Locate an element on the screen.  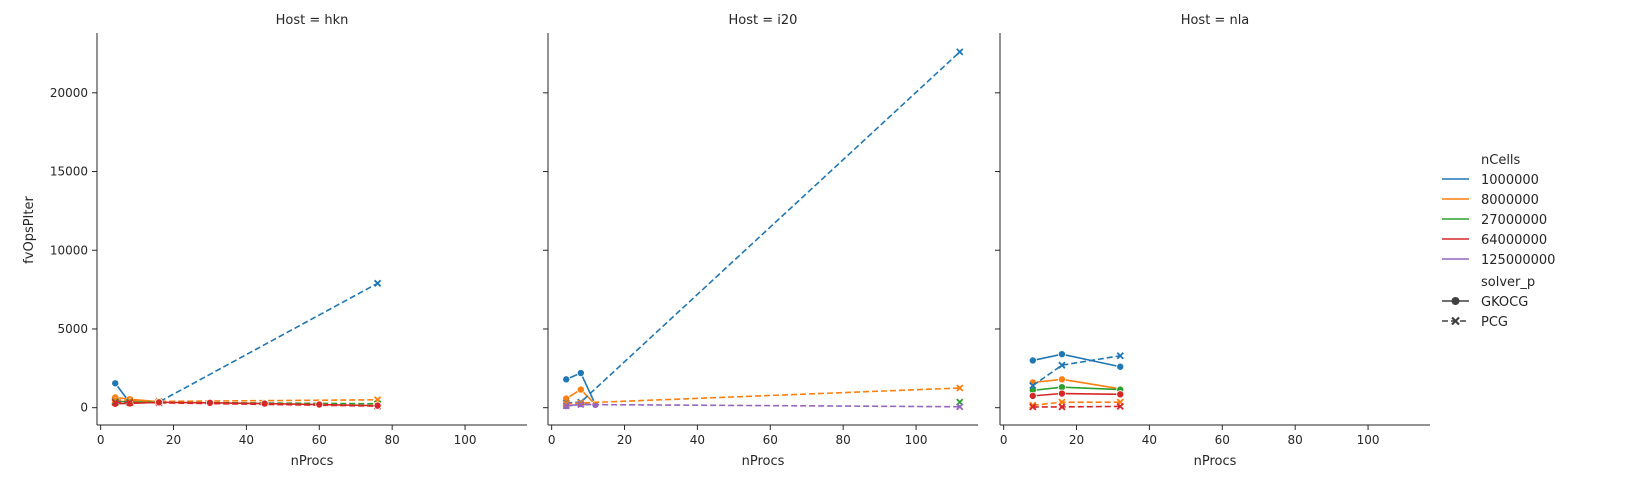
legend-entry: GKOCG is located at coordinates (1504, 302).